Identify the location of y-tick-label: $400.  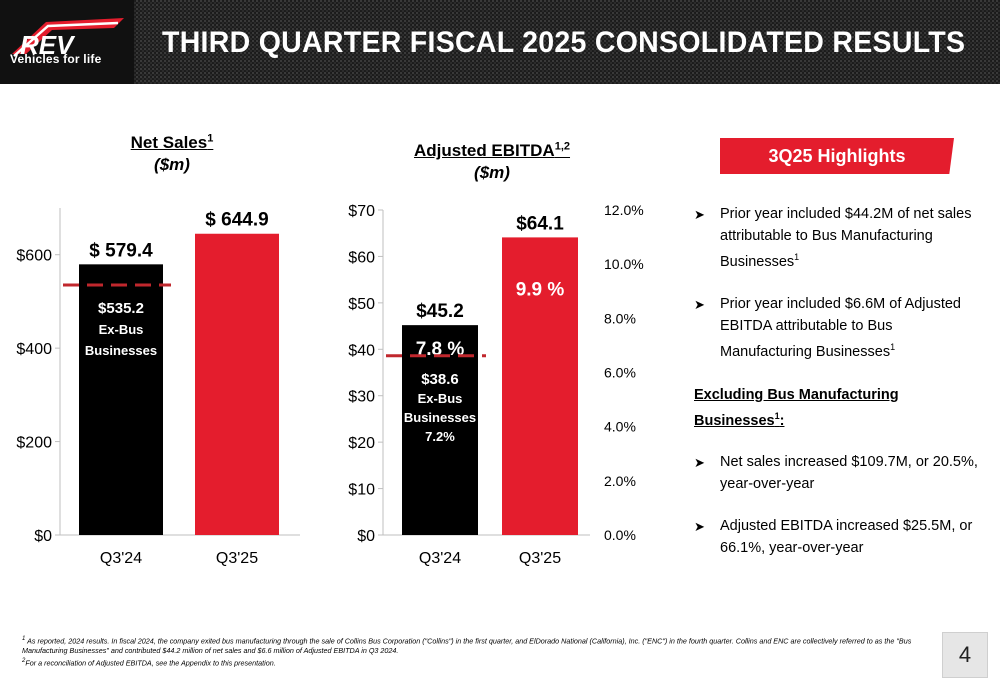
(34, 349).